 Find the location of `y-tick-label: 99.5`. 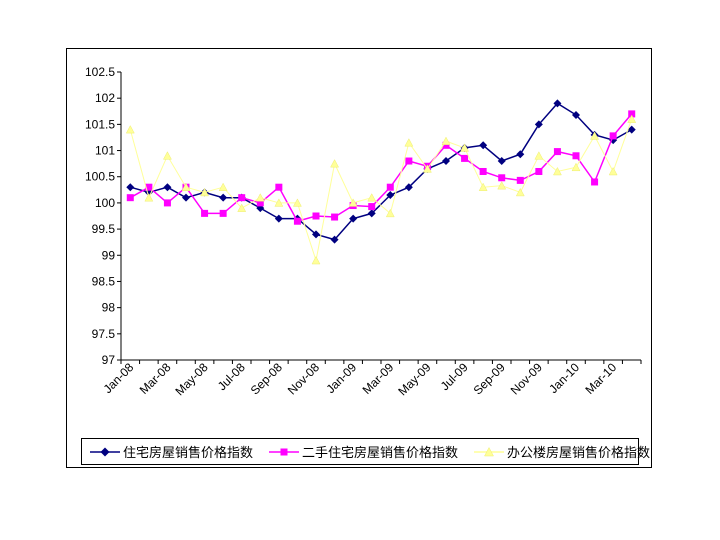

y-tick-label: 99.5 is located at coordinates (104, 229).